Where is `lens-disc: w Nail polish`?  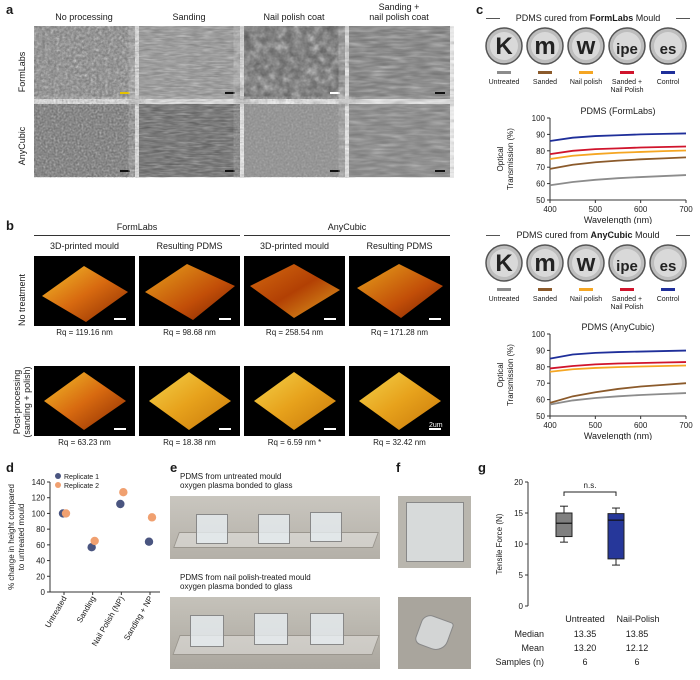 lens-disc: w Nail polish is located at coordinates (586, 56).